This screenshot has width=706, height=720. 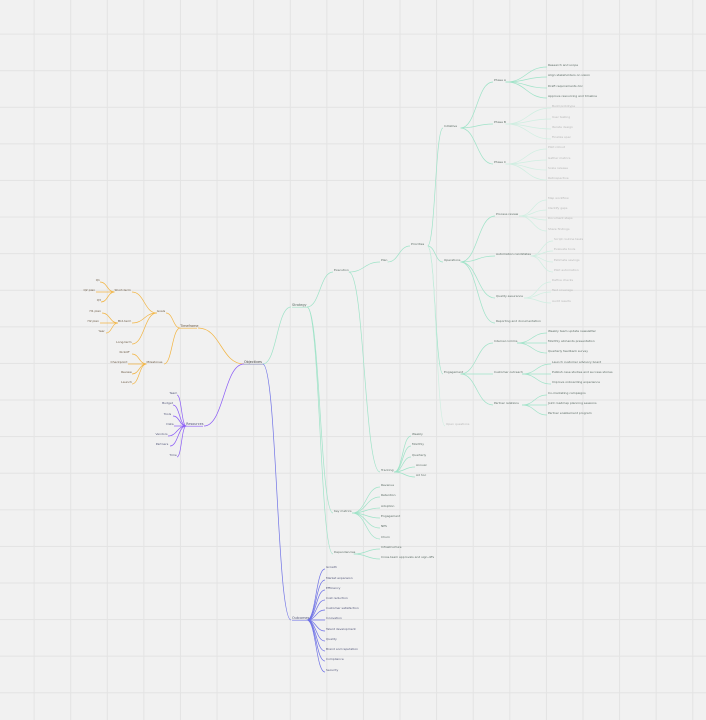 What do you see at coordinates (342, 607) in the screenshot?
I see `node-b-5: Customer satisfaction` at bounding box center [342, 607].